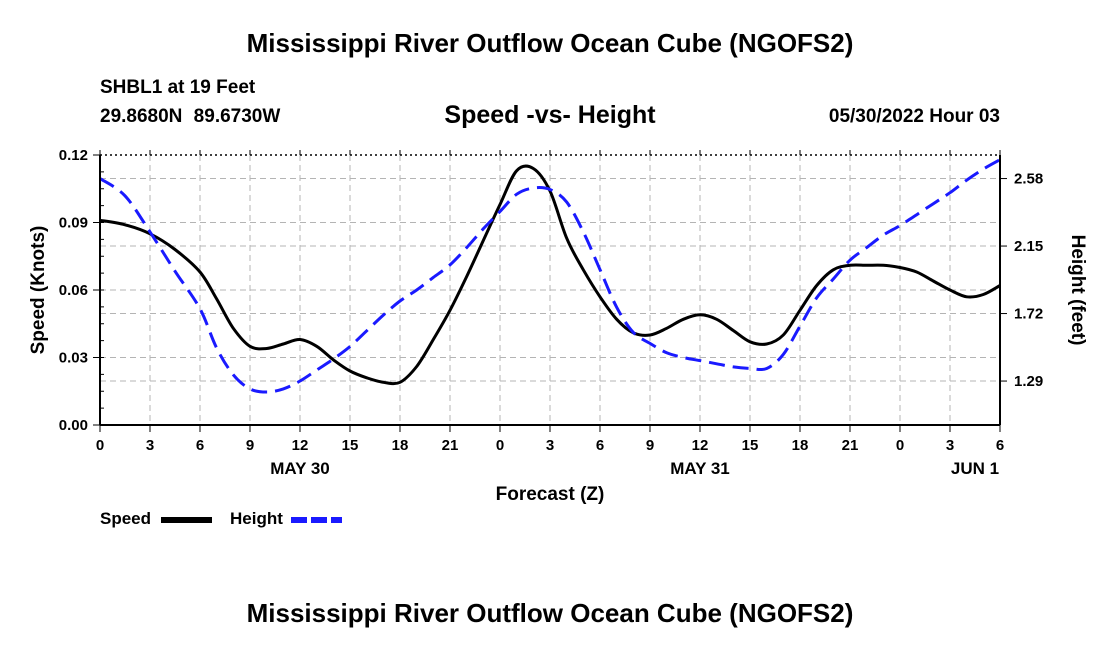 The width and height of the screenshot is (1100, 650). Describe the element at coordinates (73, 155) in the screenshot. I see `y-tick-label: 0.12` at that location.